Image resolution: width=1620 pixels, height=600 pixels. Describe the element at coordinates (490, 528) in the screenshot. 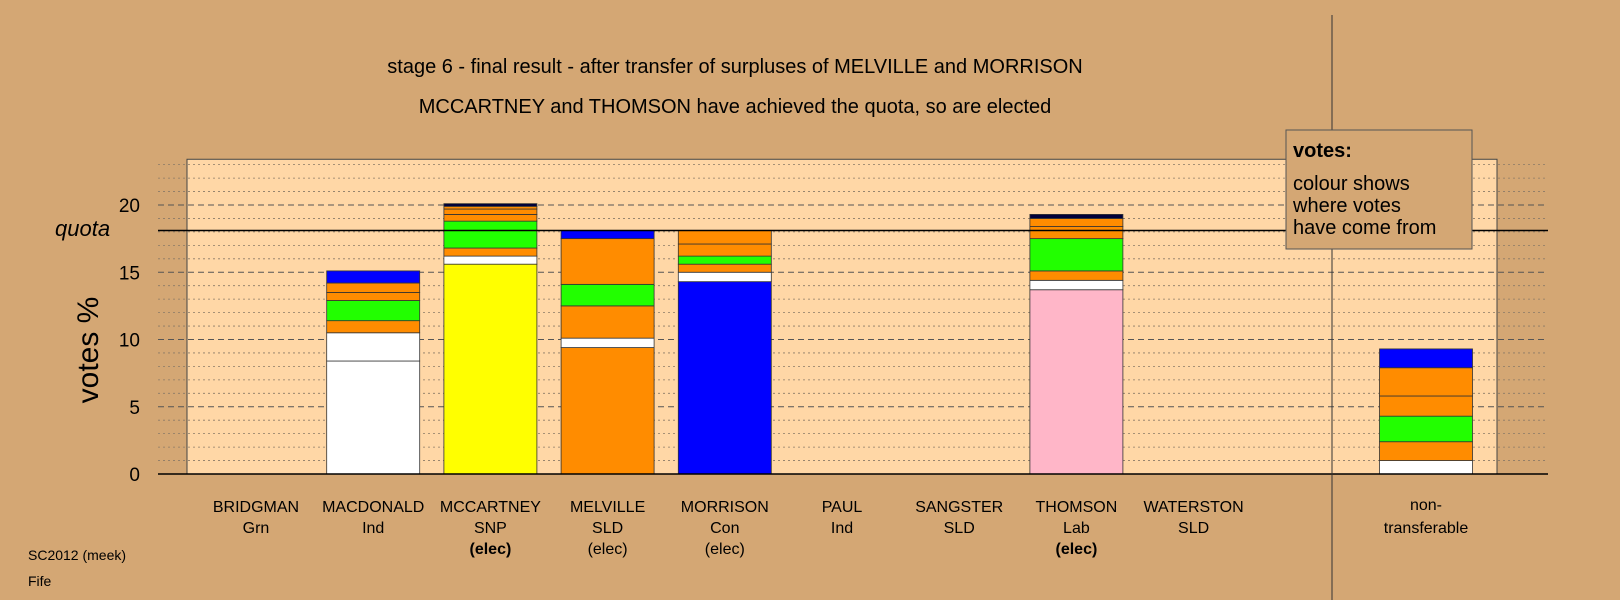

I see `candidate-party: SNP` at that location.